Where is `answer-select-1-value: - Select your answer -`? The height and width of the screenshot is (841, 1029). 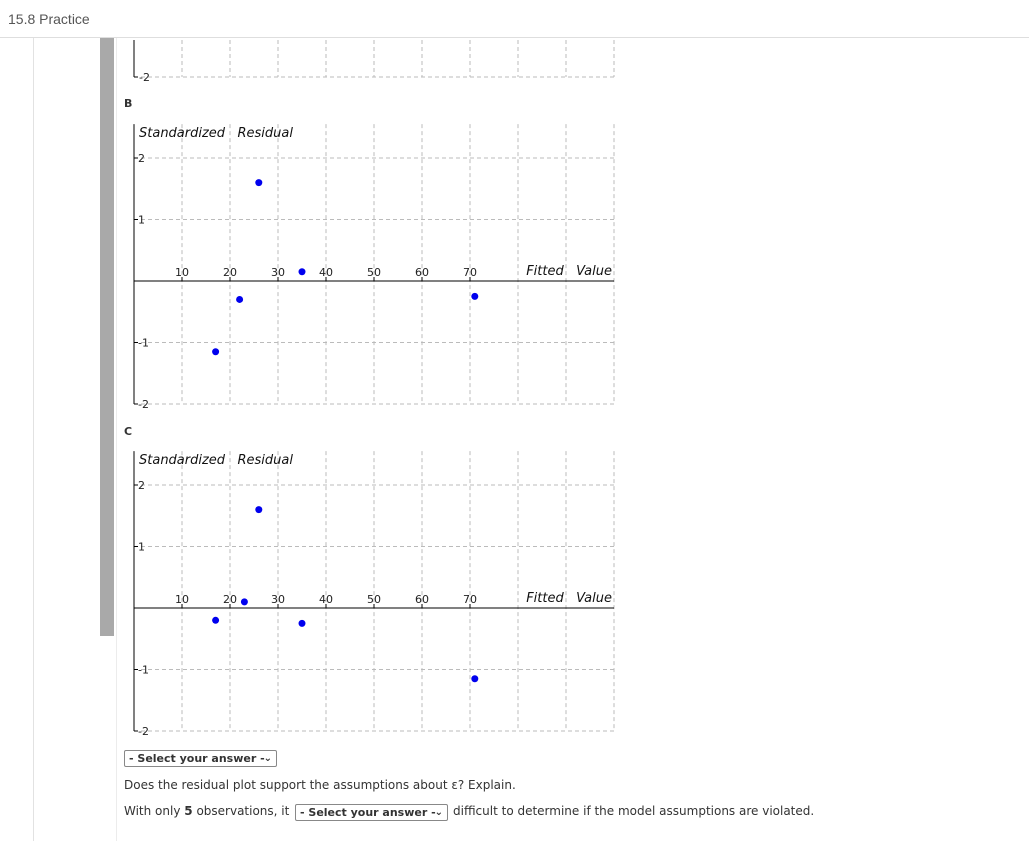 answer-select-1-value: - Select your answer - is located at coordinates (197, 758).